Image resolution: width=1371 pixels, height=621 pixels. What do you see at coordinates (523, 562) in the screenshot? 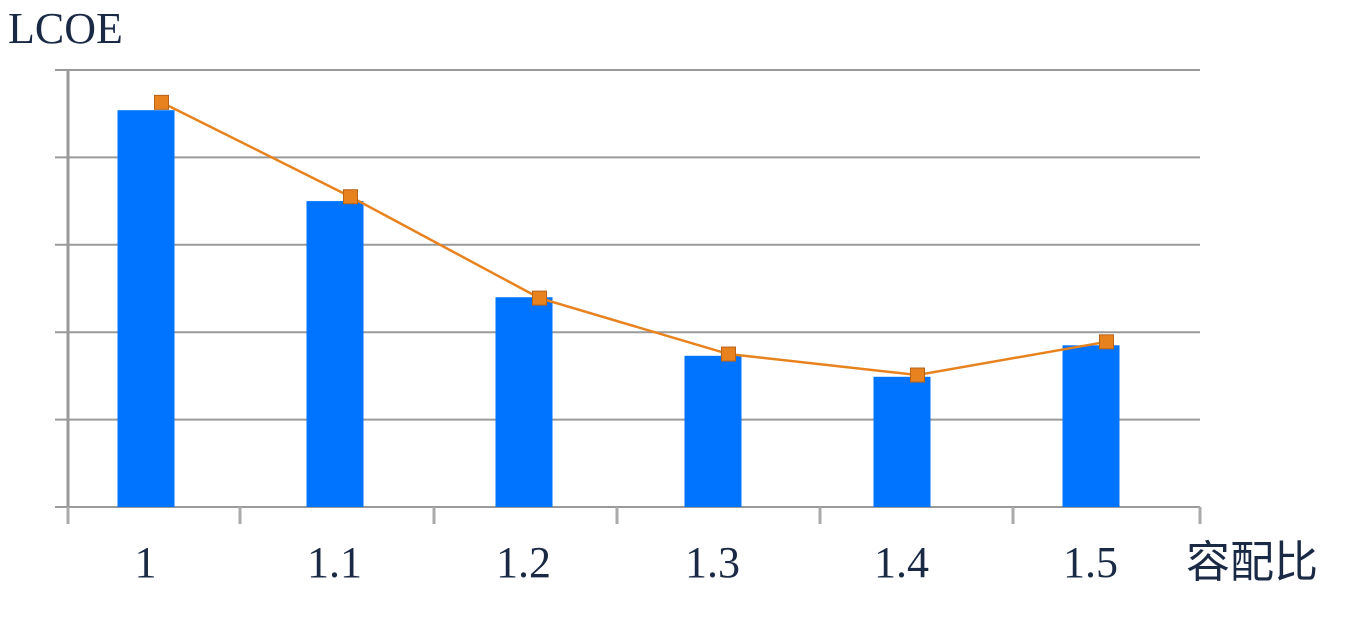
I see `x-tick-label: 1.2` at bounding box center [523, 562].